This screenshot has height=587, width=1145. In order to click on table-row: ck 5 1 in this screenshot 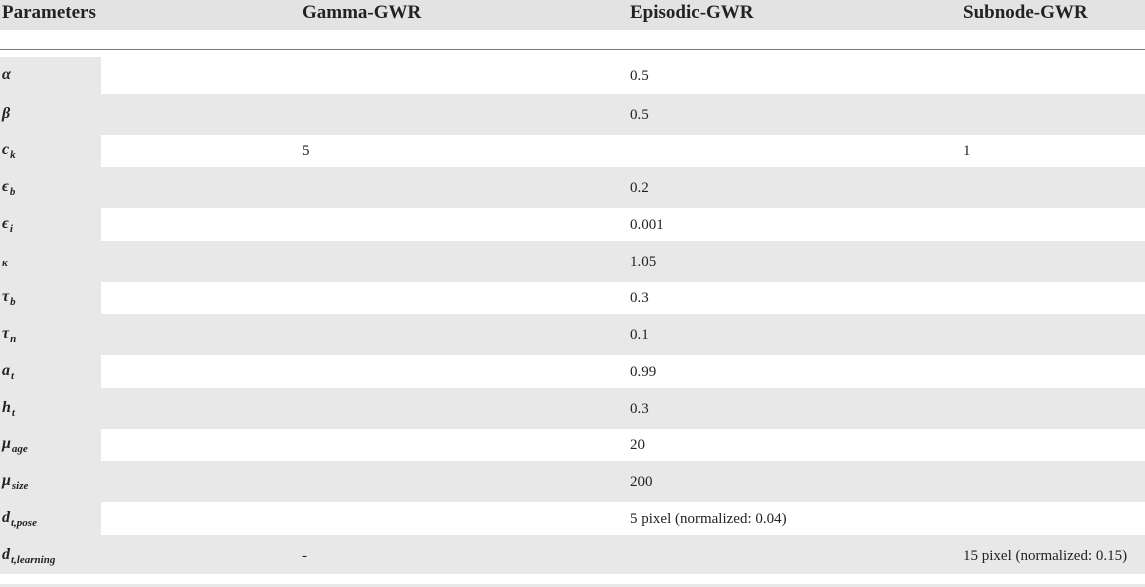, I will do `click(572, 151)`.